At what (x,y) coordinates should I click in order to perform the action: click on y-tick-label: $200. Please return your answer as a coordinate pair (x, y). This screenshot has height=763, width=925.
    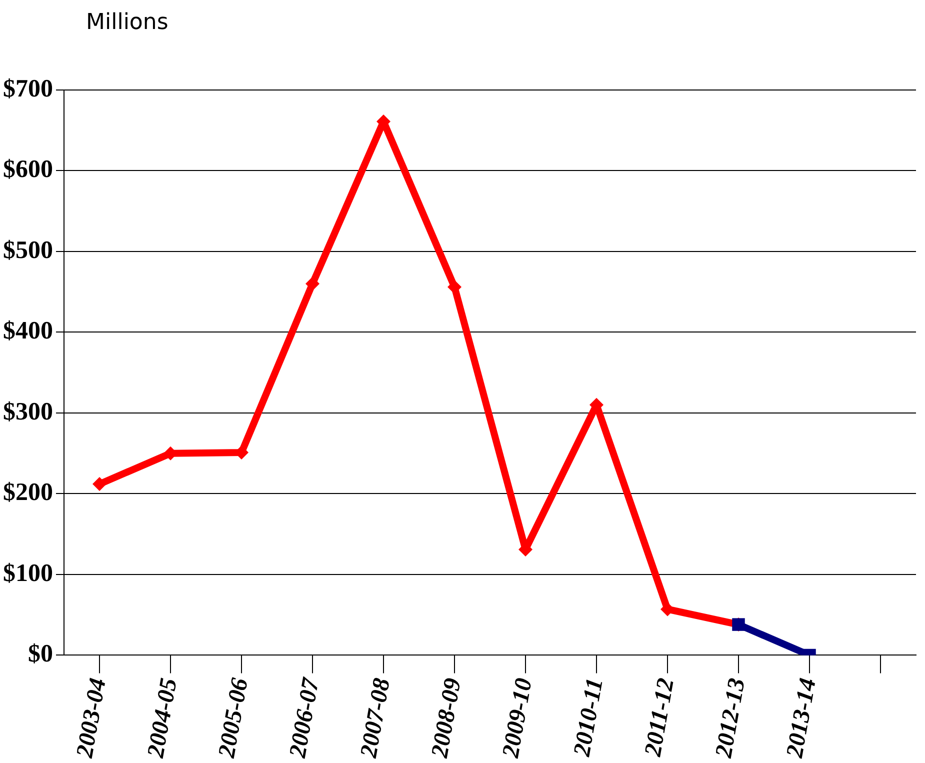
    Looking at the image, I should click on (28, 492).